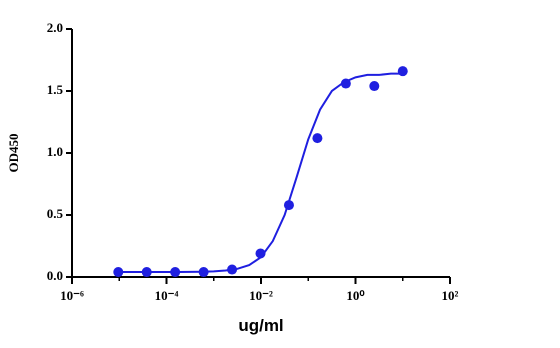 Image resolution: width=560 pixels, height=348 pixels. I want to click on y-axis-label: OD450, so click(13, 153).